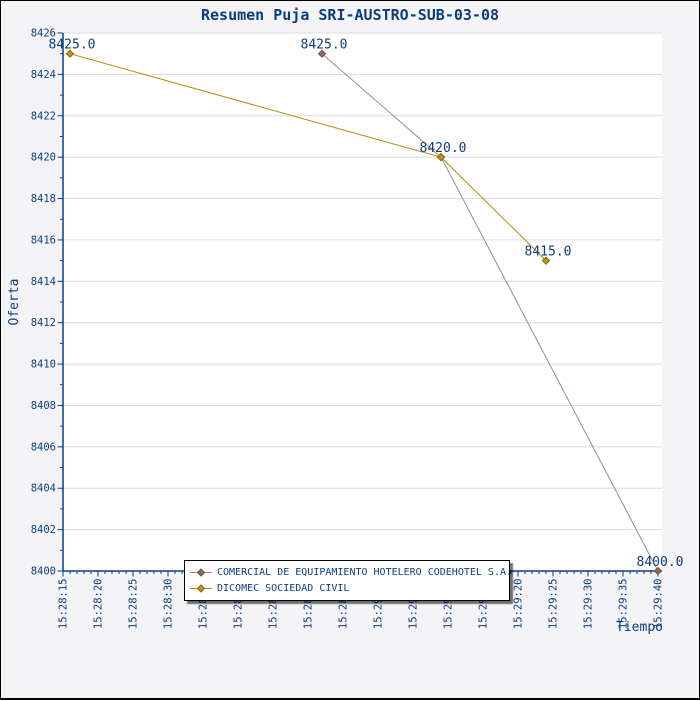 Image resolution: width=700 pixels, height=701 pixels. I want to click on x-tick-label: 15:28:15, so click(64, 604).